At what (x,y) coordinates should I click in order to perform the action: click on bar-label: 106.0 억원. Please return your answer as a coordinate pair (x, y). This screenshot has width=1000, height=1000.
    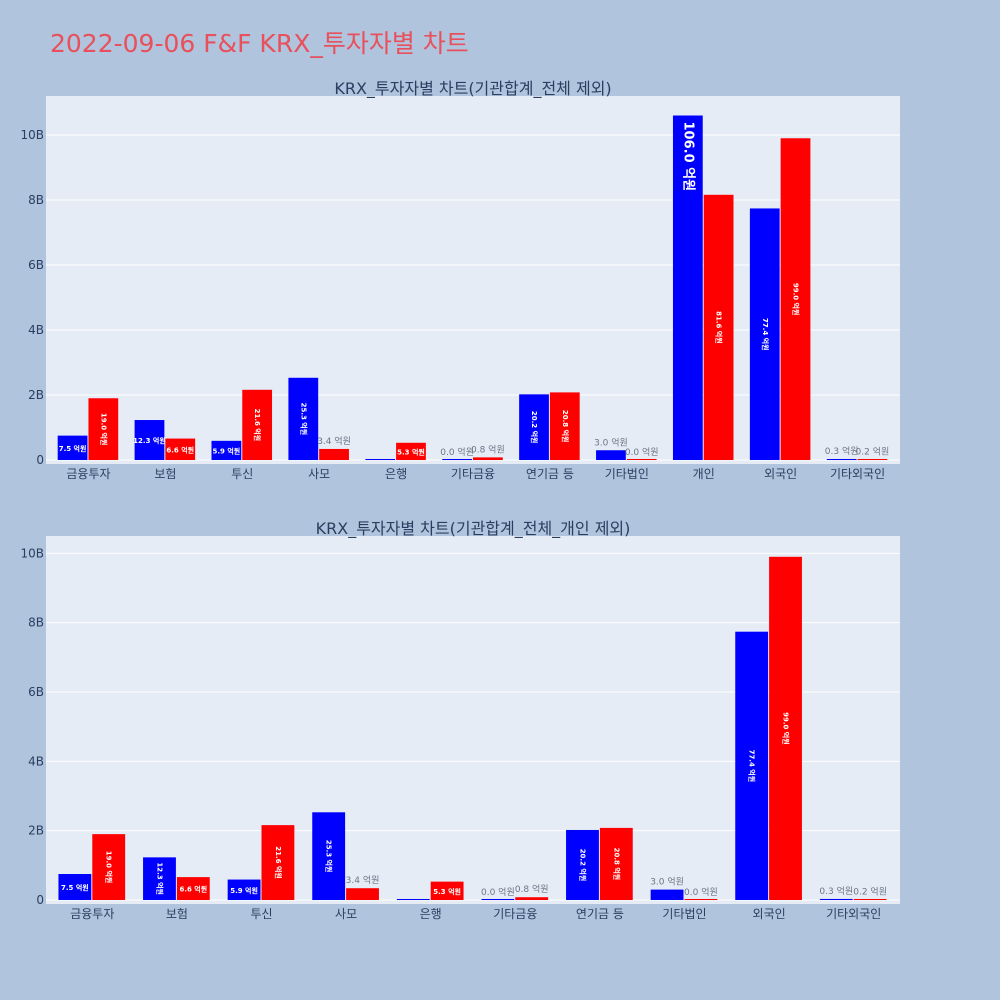
    Looking at the image, I should click on (687, 157).